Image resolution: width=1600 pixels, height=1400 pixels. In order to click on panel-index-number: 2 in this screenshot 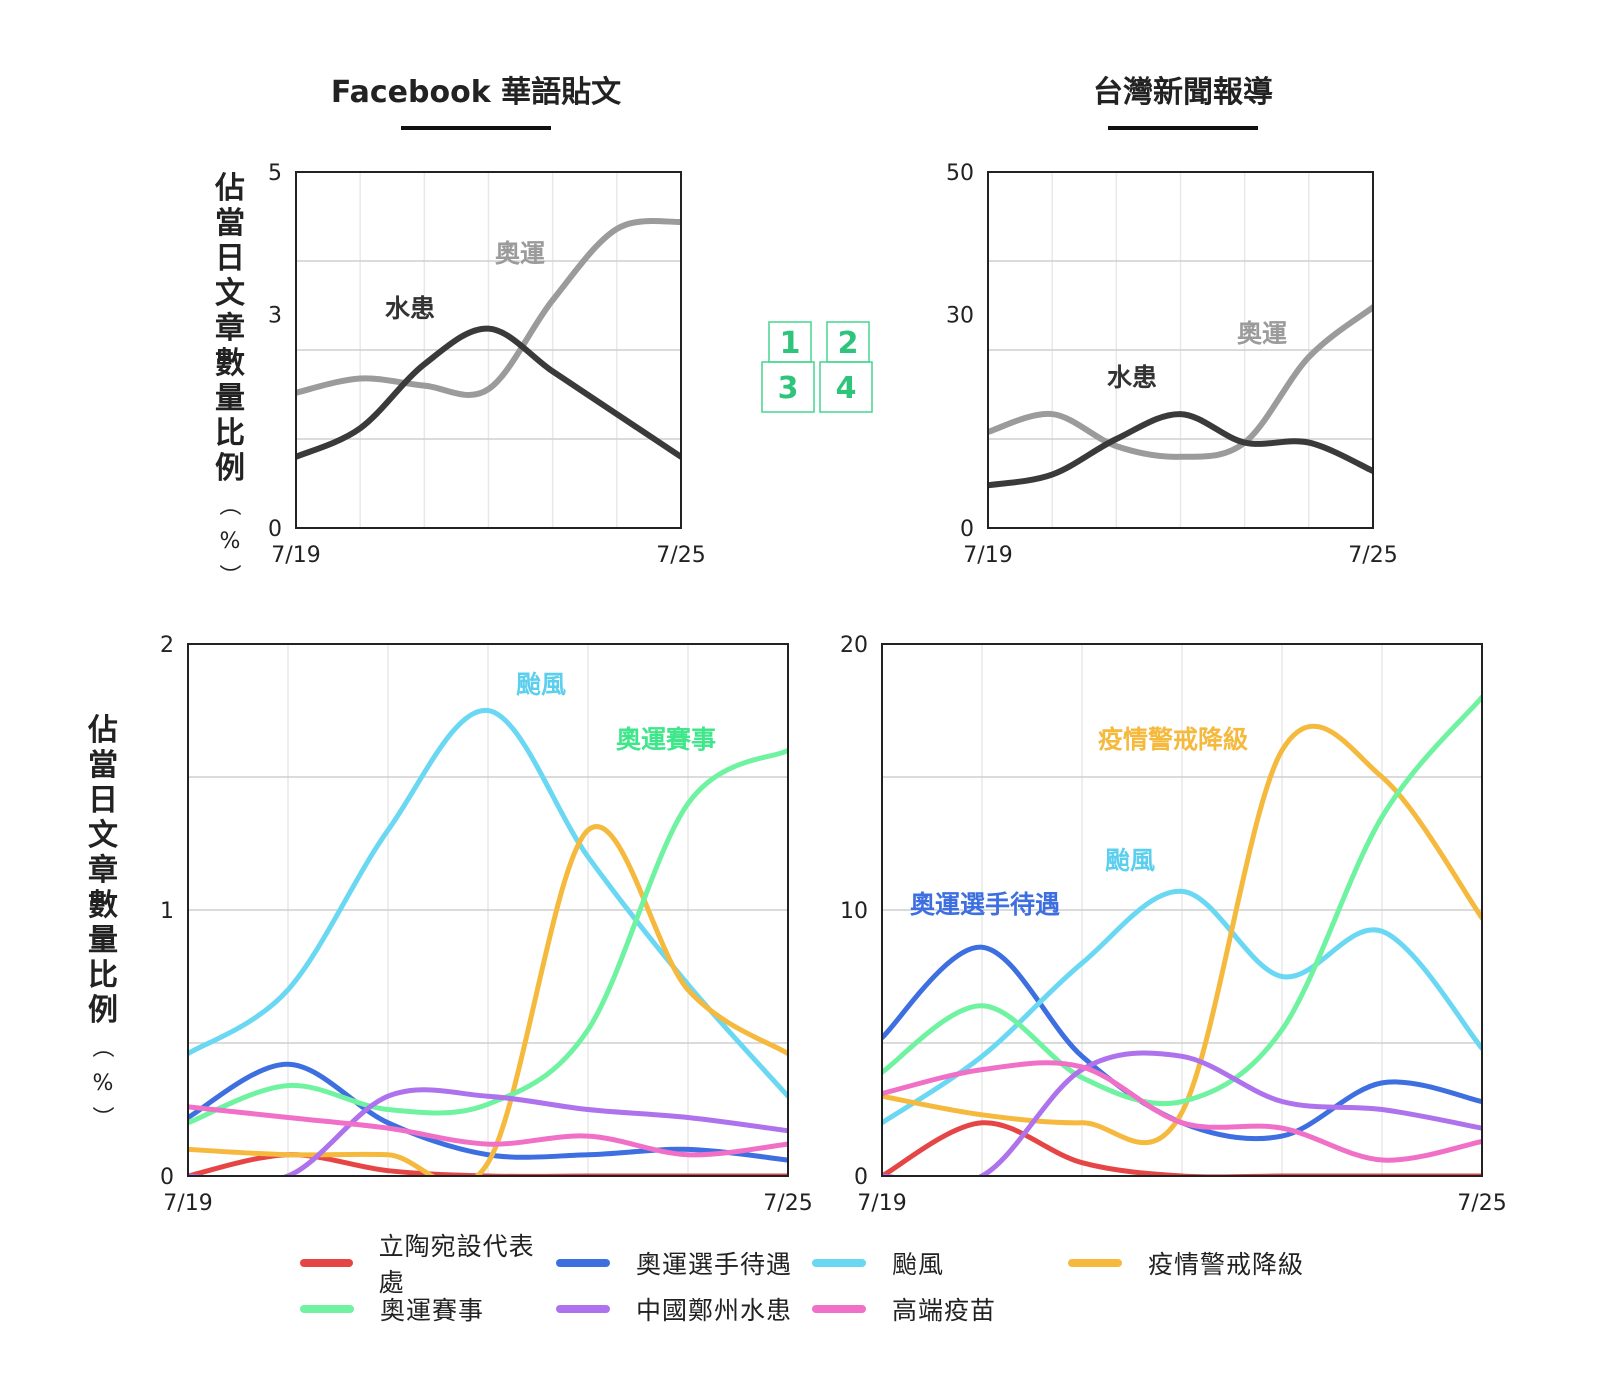, I will do `click(848, 343)`.